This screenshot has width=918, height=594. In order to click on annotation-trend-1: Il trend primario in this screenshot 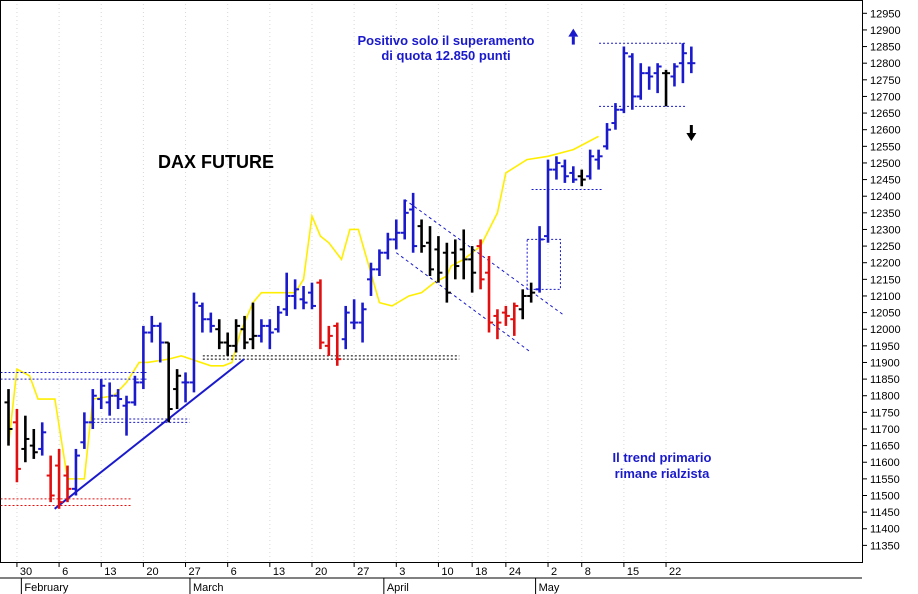, I will do `click(662, 457)`.